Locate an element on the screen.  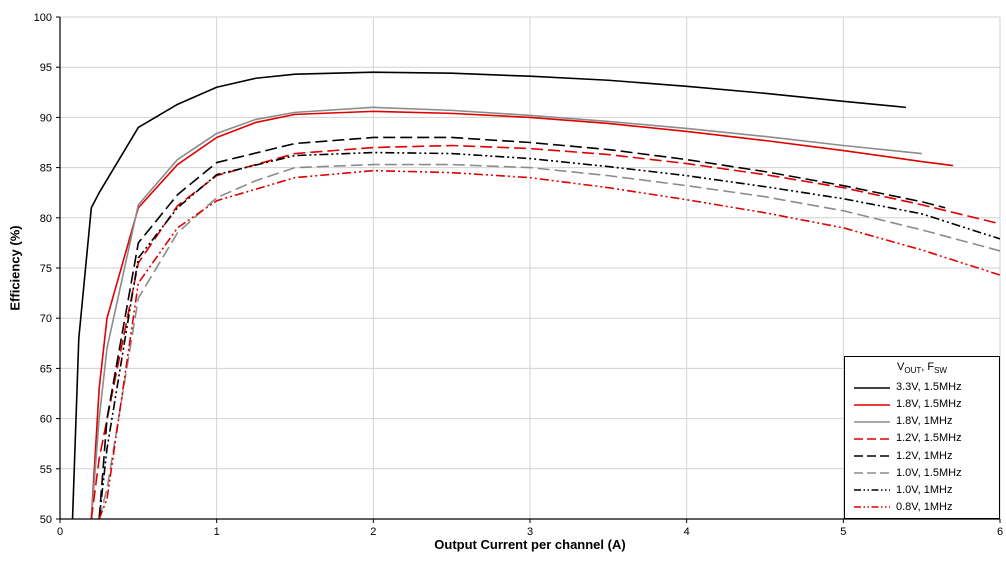
legend-item-label: 1.8V, 1MHz is located at coordinates (924, 421).